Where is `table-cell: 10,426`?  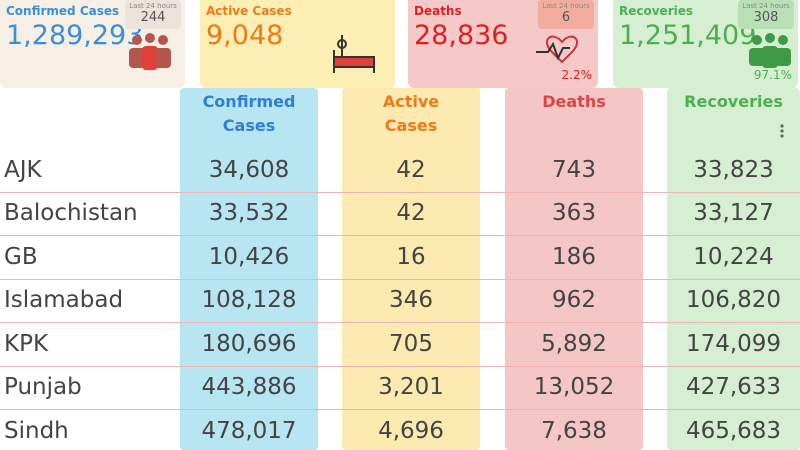 table-cell: 10,426 is located at coordinates (249, 256).